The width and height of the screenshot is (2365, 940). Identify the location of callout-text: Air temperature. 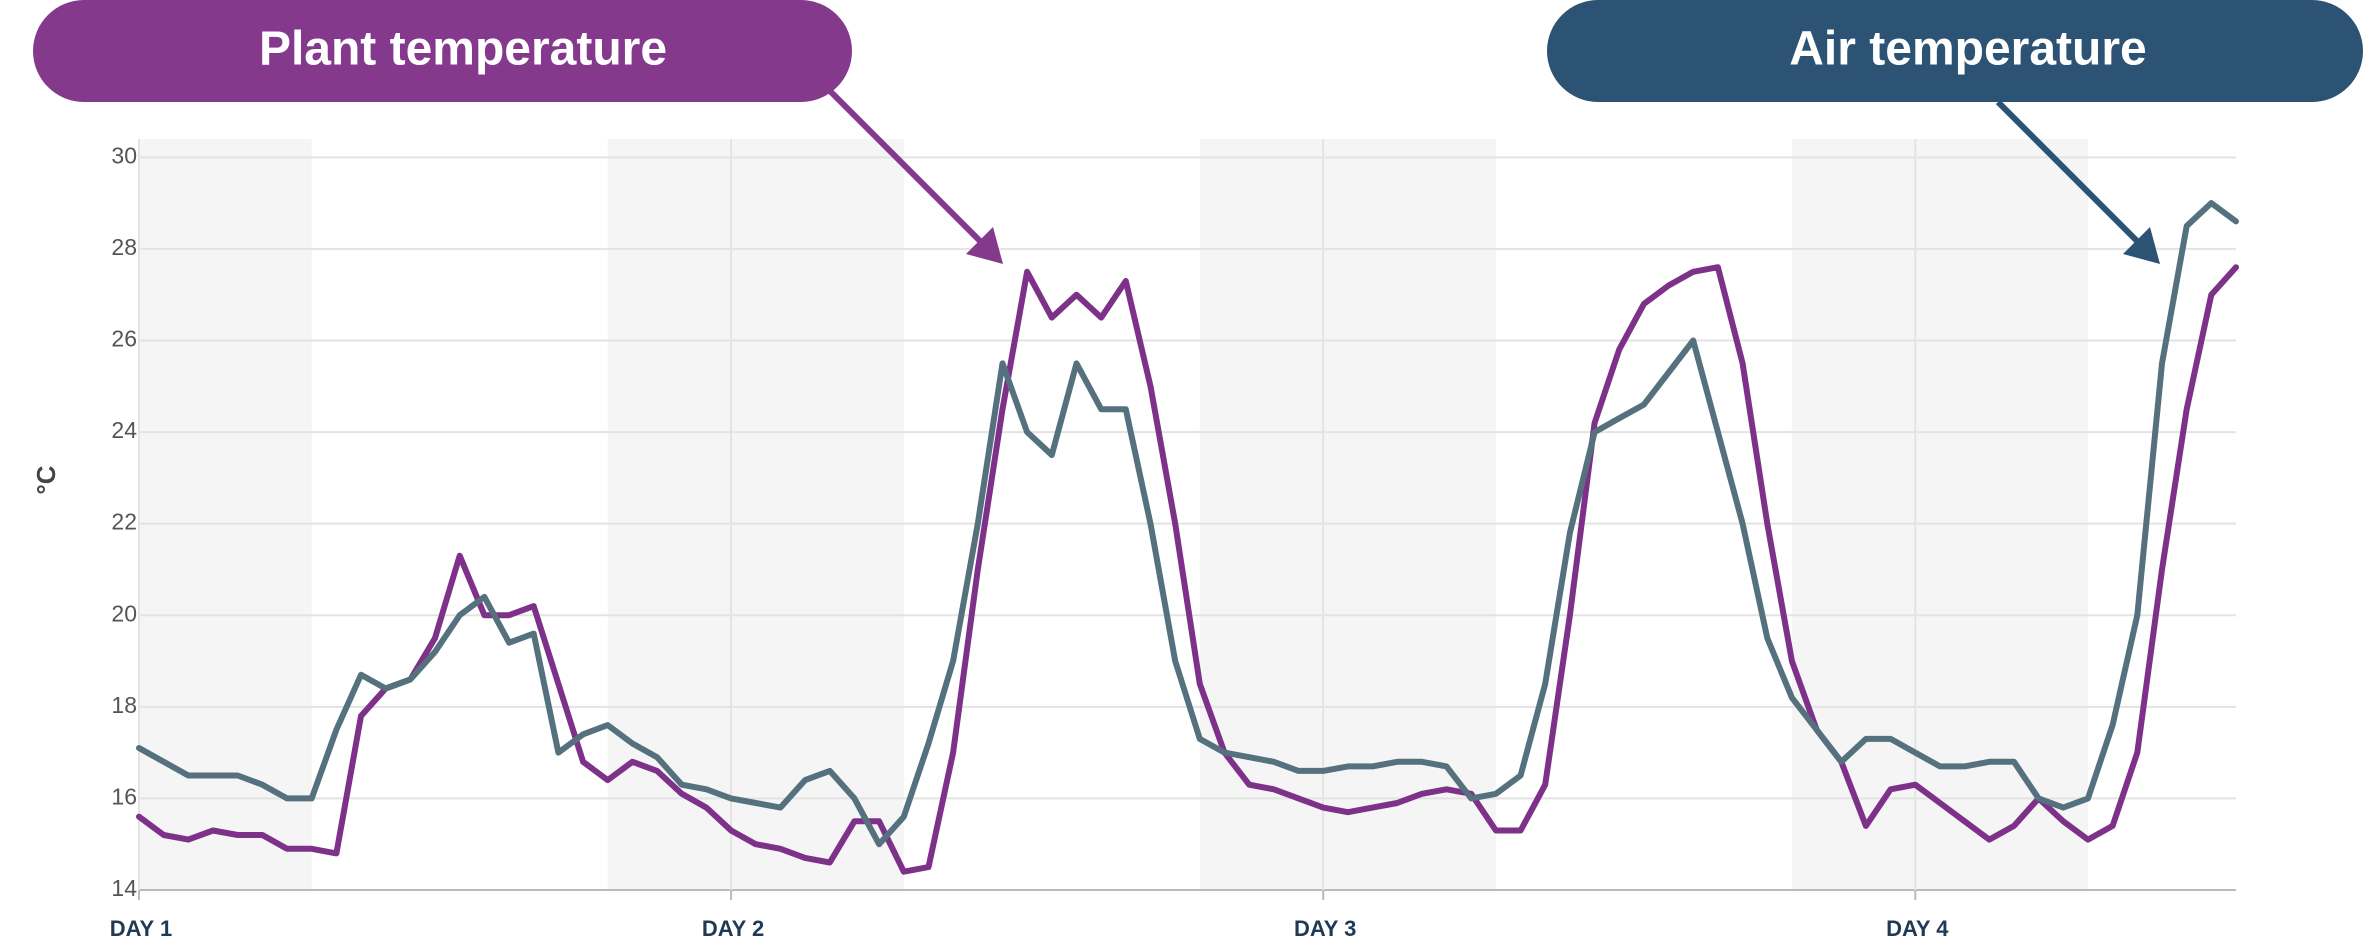
(1967, 49).